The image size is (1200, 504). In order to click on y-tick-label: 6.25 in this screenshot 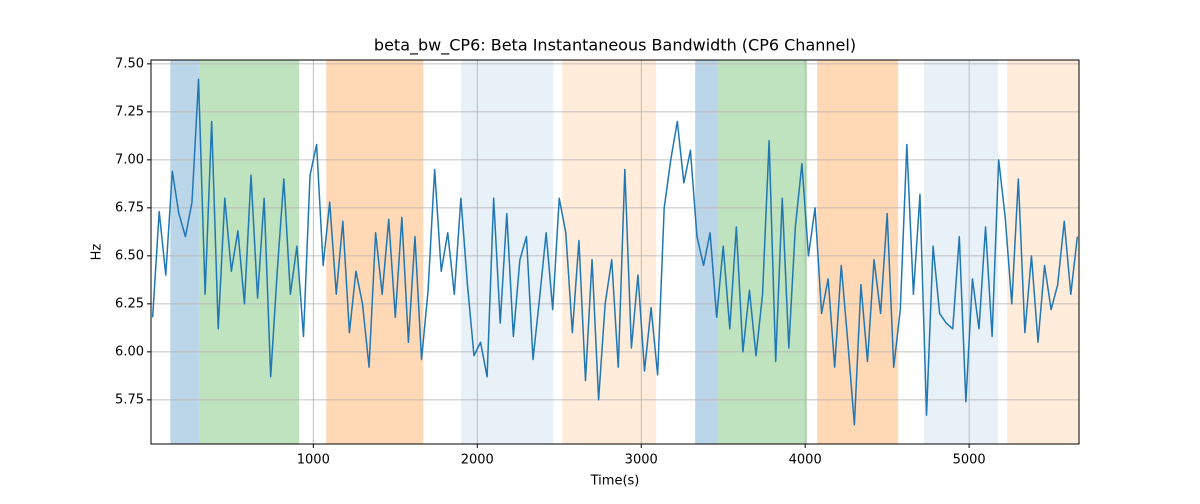, I will do `click(129, 303)`.